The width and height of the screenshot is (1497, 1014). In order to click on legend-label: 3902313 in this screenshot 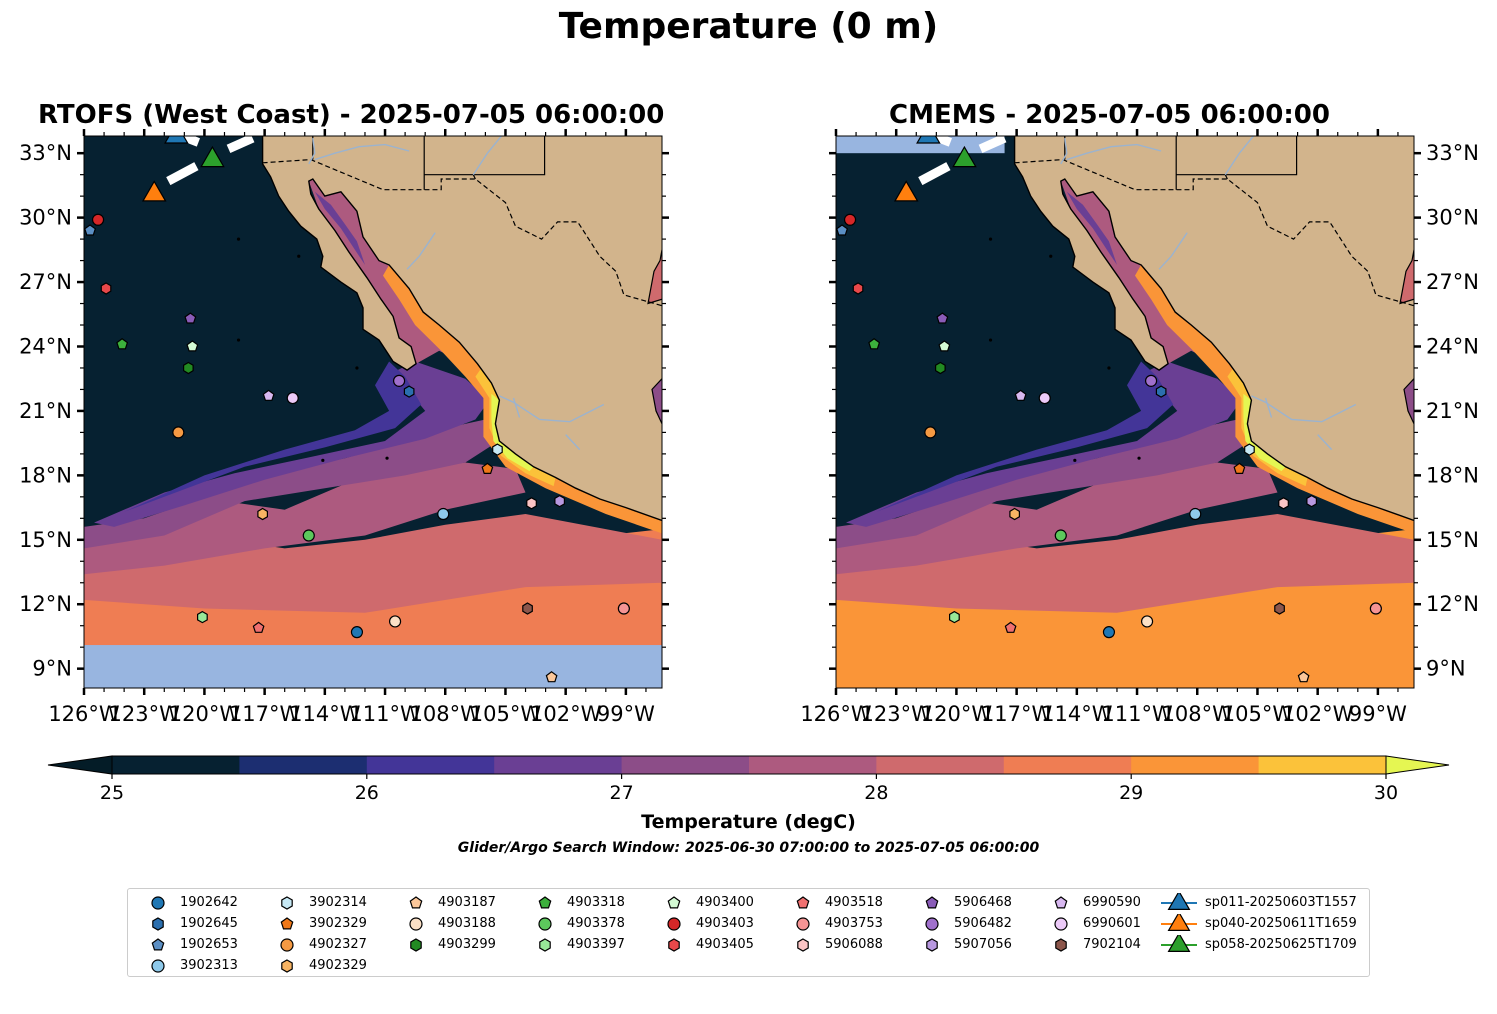, I will do `click(209, 965)`.